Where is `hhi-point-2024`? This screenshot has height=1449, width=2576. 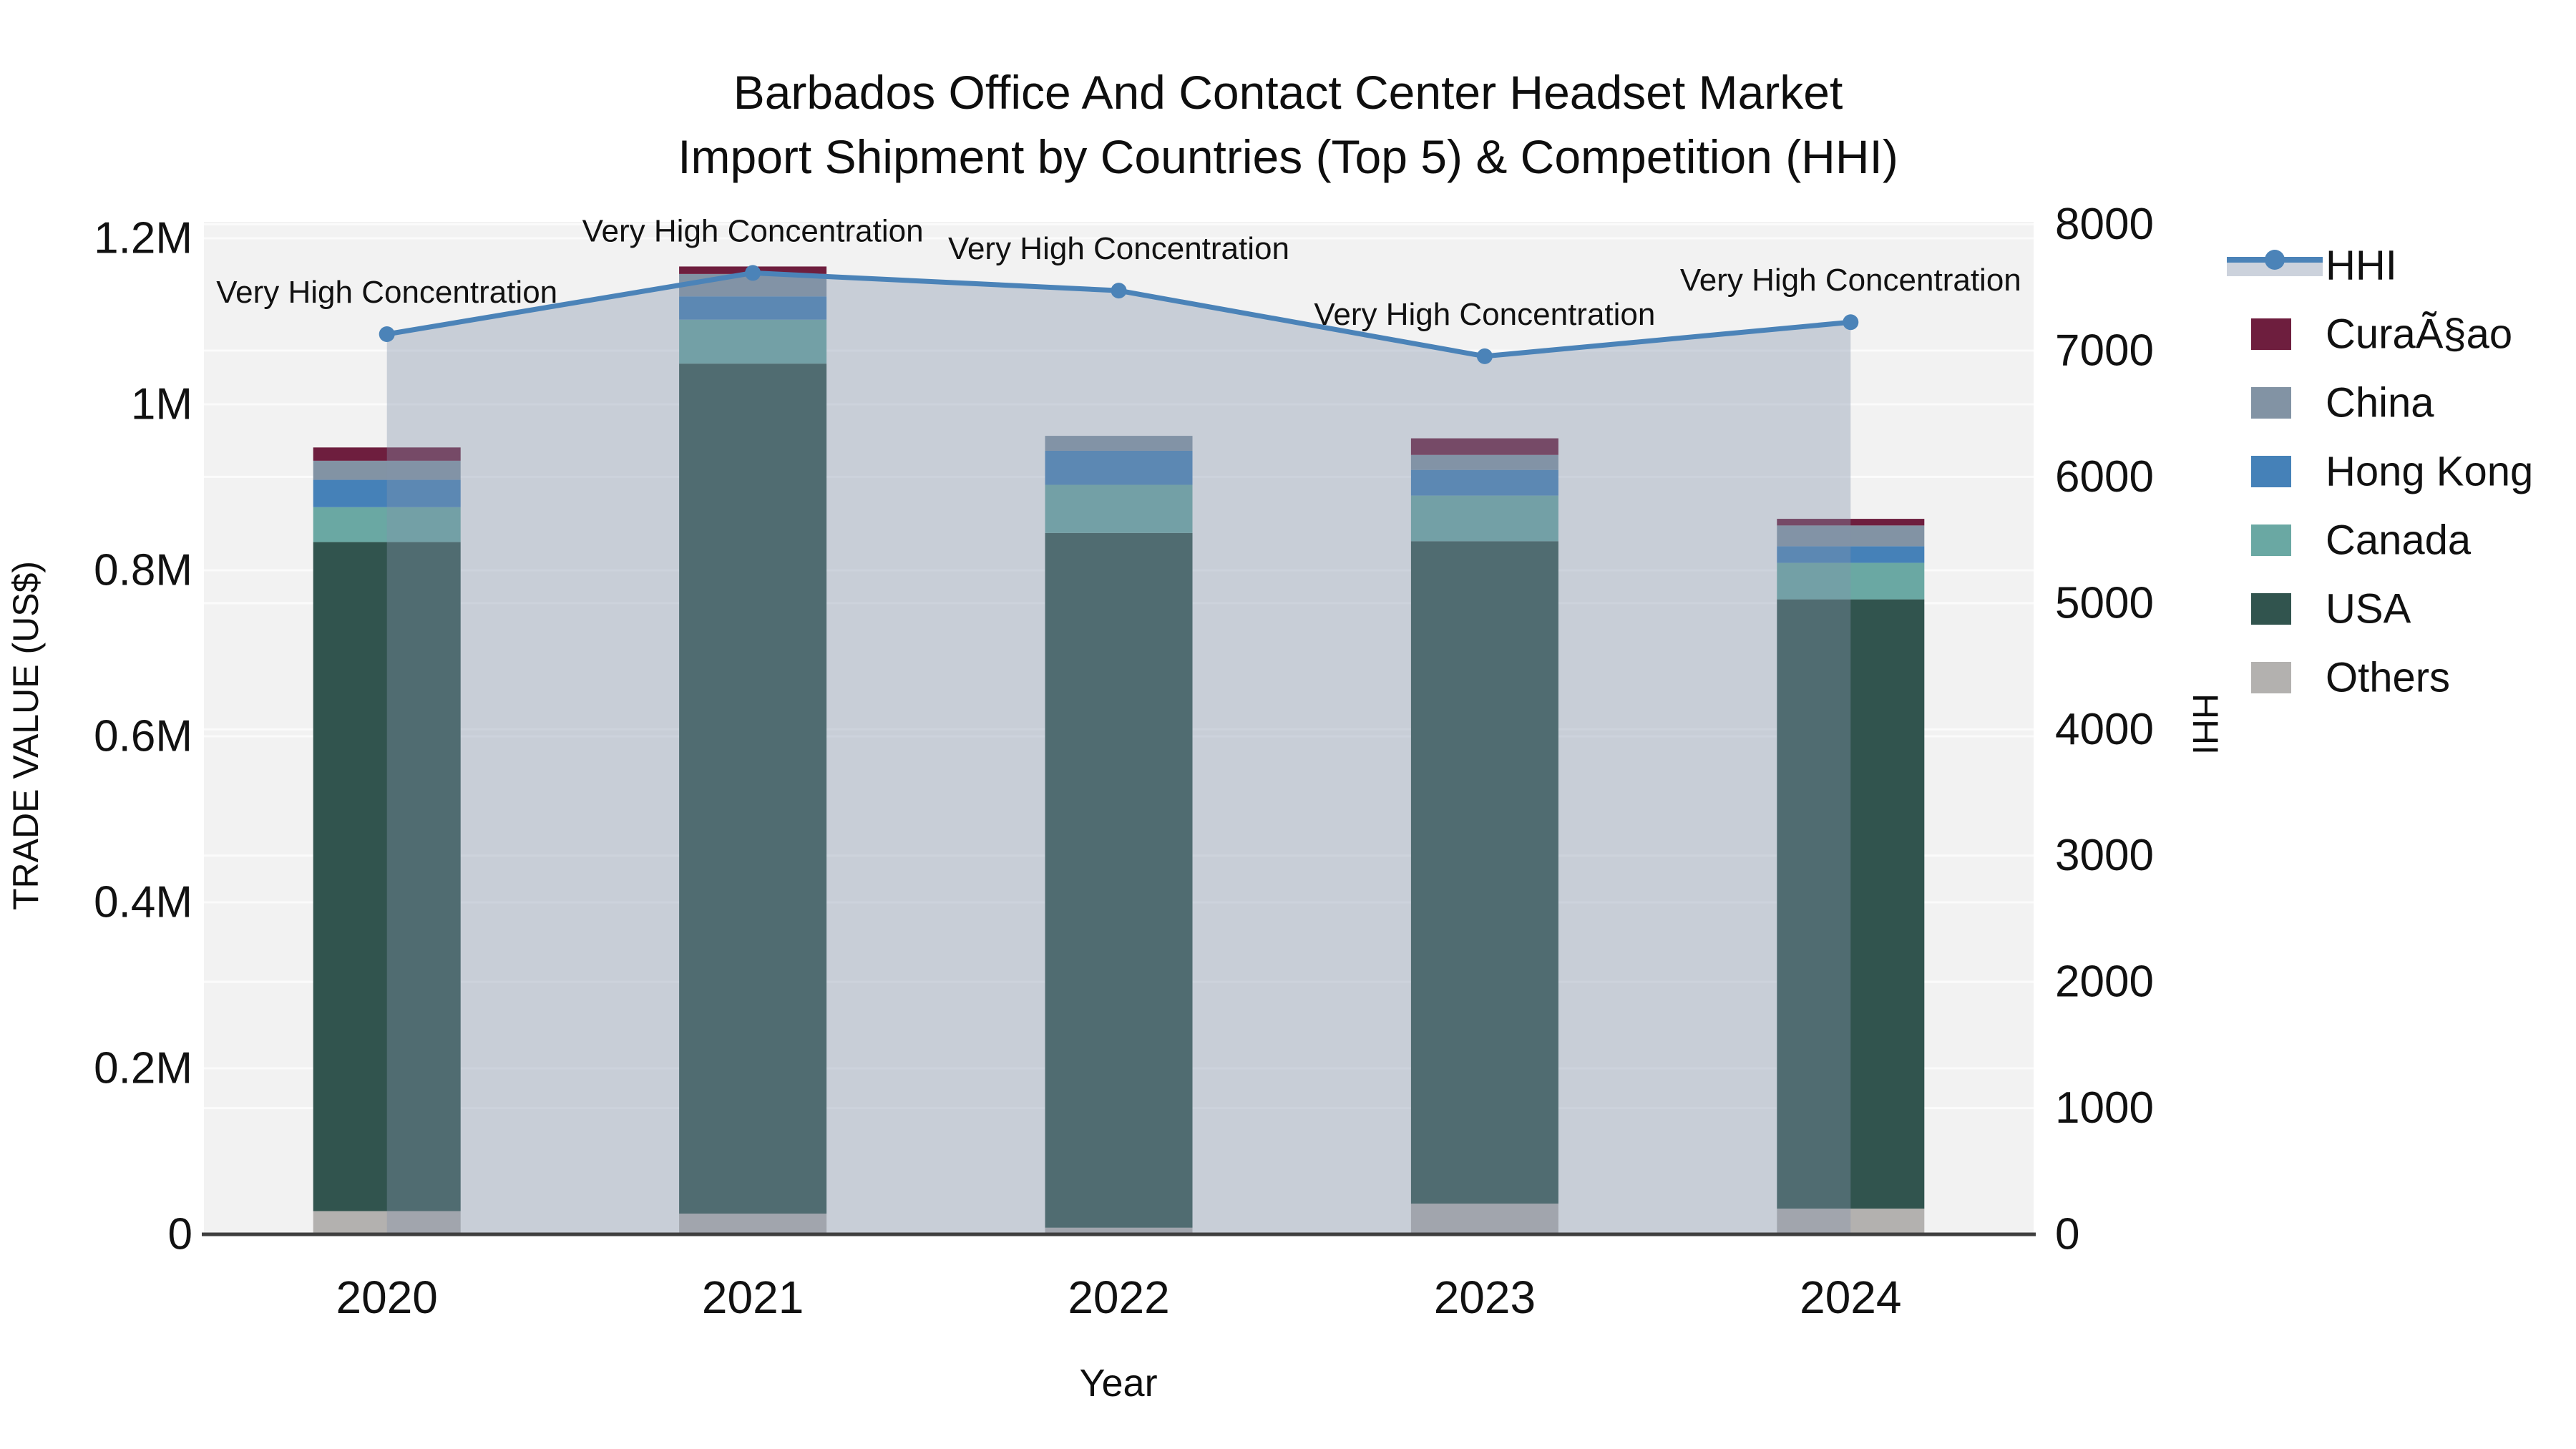
hhi-point-2024 is located at coordinates (1851, 322).